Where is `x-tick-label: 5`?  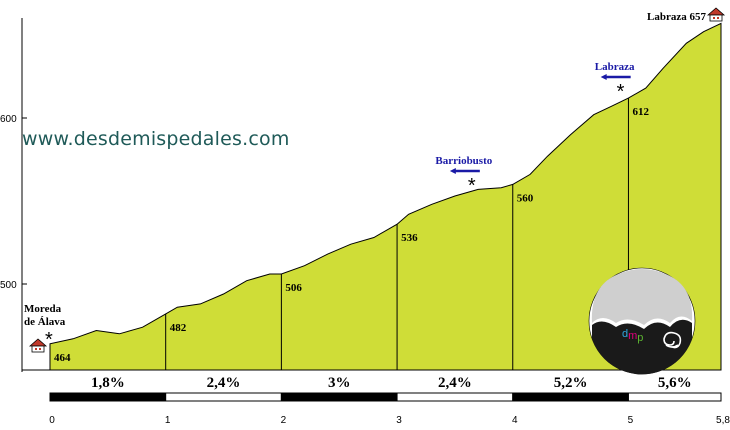 x-tick-label: 5 is located at coordinates (631, 420).